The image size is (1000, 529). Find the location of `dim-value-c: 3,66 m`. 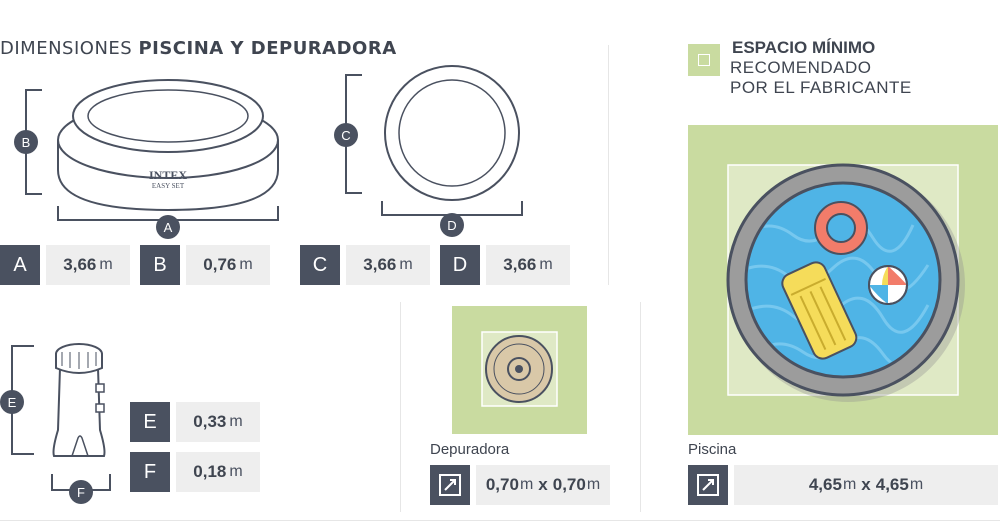

dim-value-c: 3,66 m is located at coordinates (388, 265).